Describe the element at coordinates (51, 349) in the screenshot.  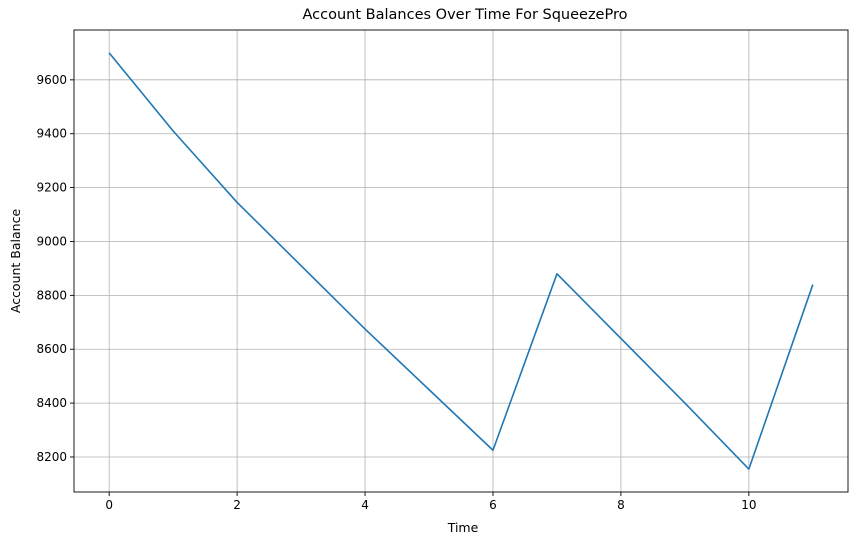
I see `y-tick-label: 8600` at that location.